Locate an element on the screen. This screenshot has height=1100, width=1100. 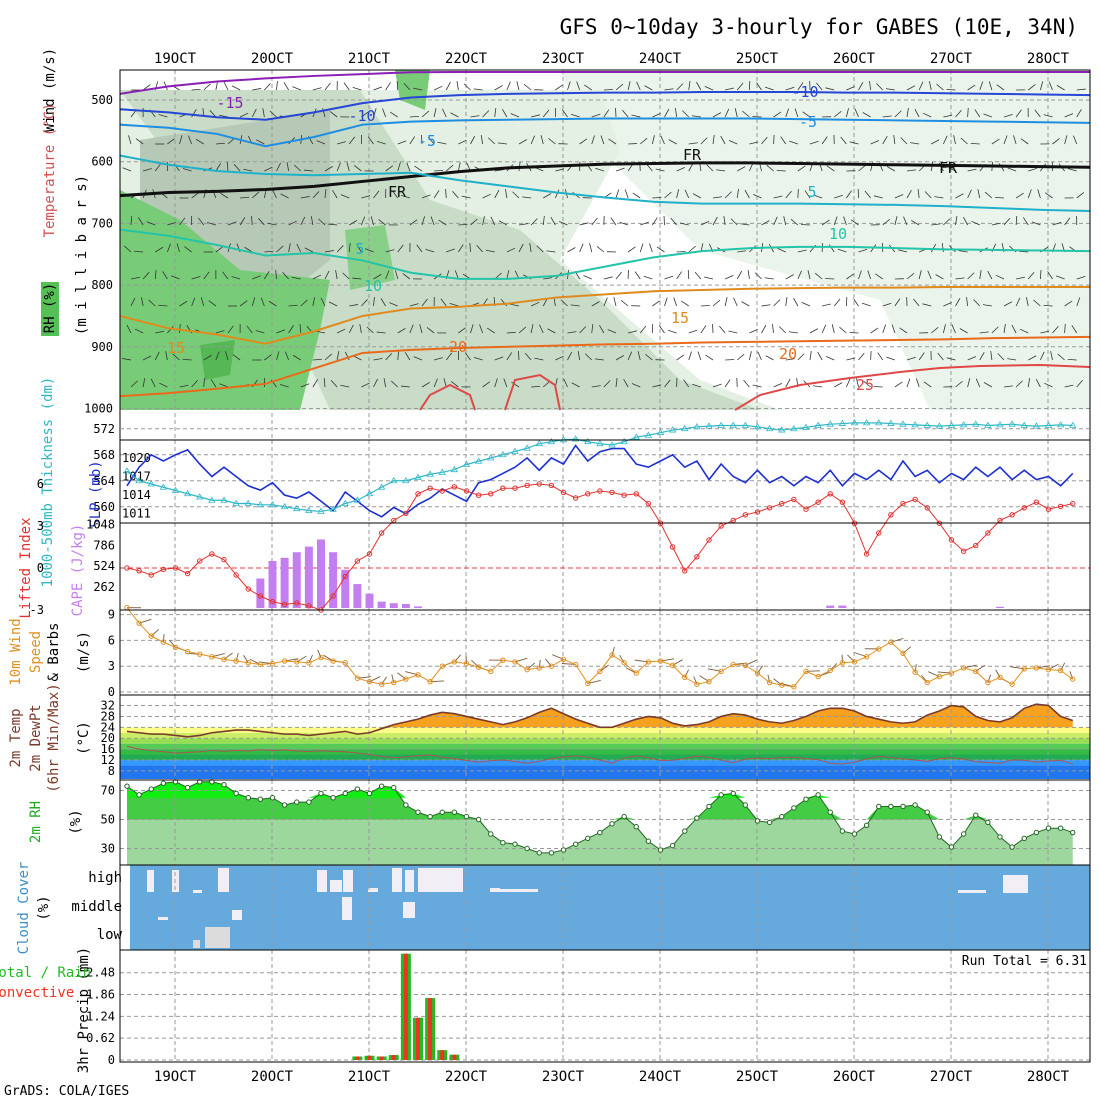
precip-tick: 1.86 is located at coordinates (100, 995).